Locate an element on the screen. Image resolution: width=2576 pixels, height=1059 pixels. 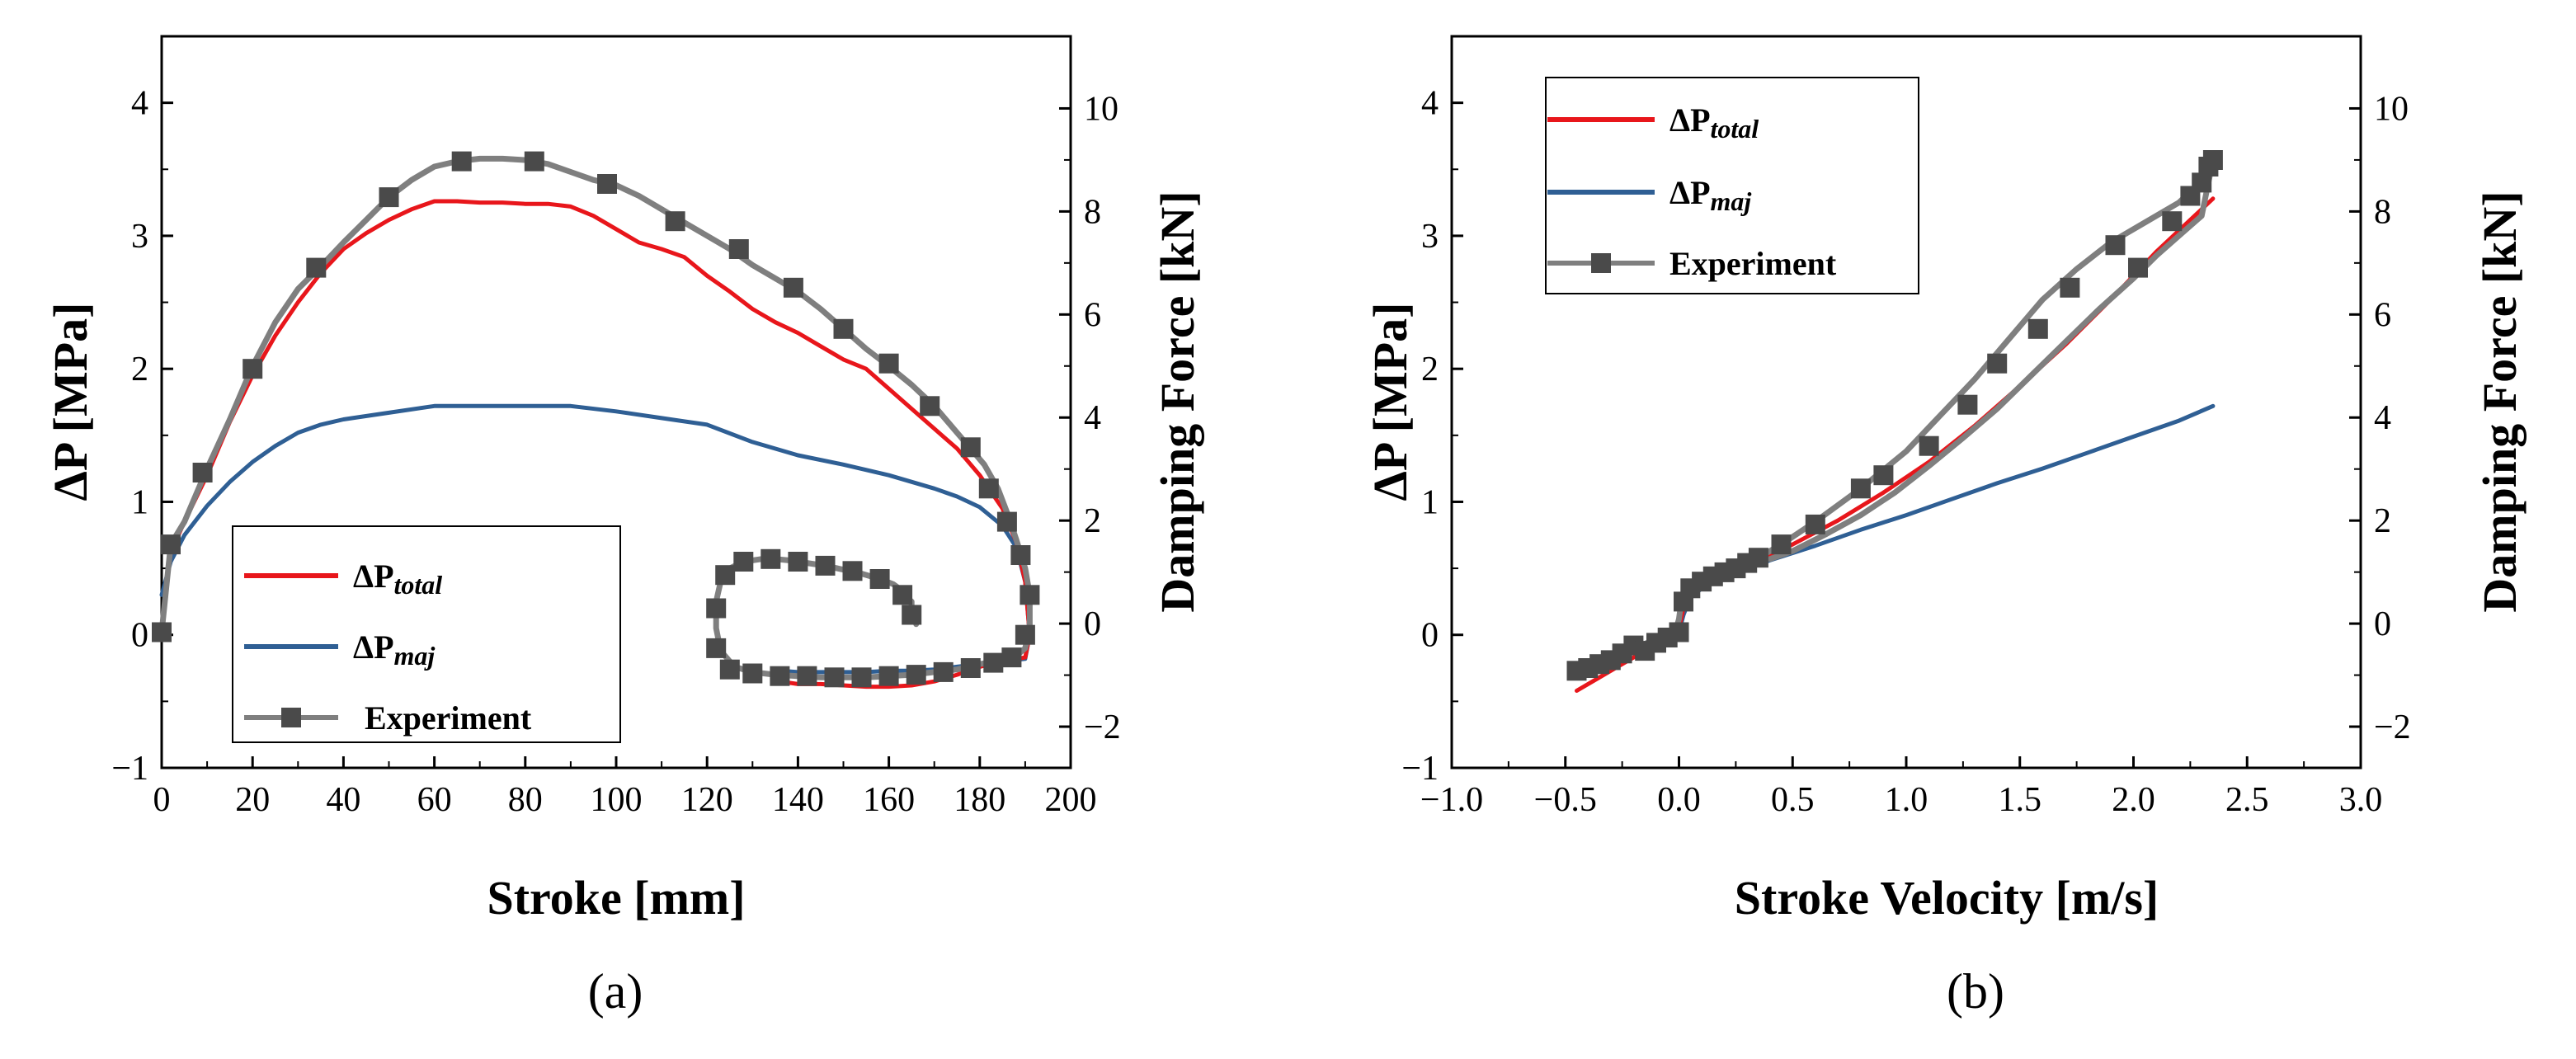
x-tick-label: 1.0 is located at coordinates (1906, 800).